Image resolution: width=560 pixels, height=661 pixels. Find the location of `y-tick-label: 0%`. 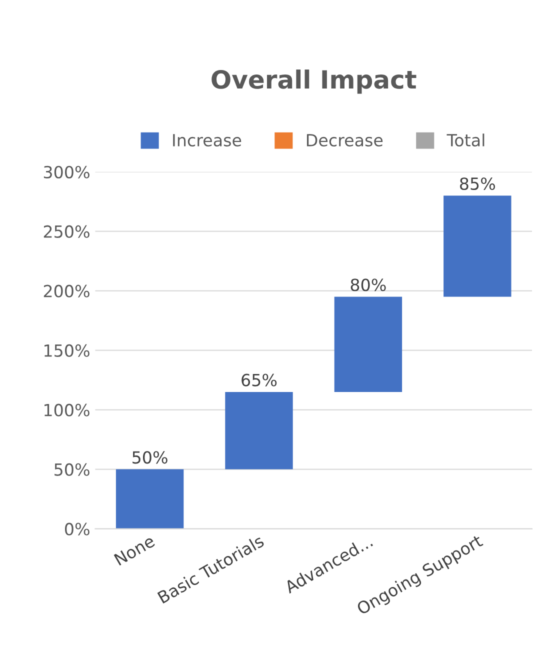

y-tick-label: 0% is located at coordinates (77, 529).